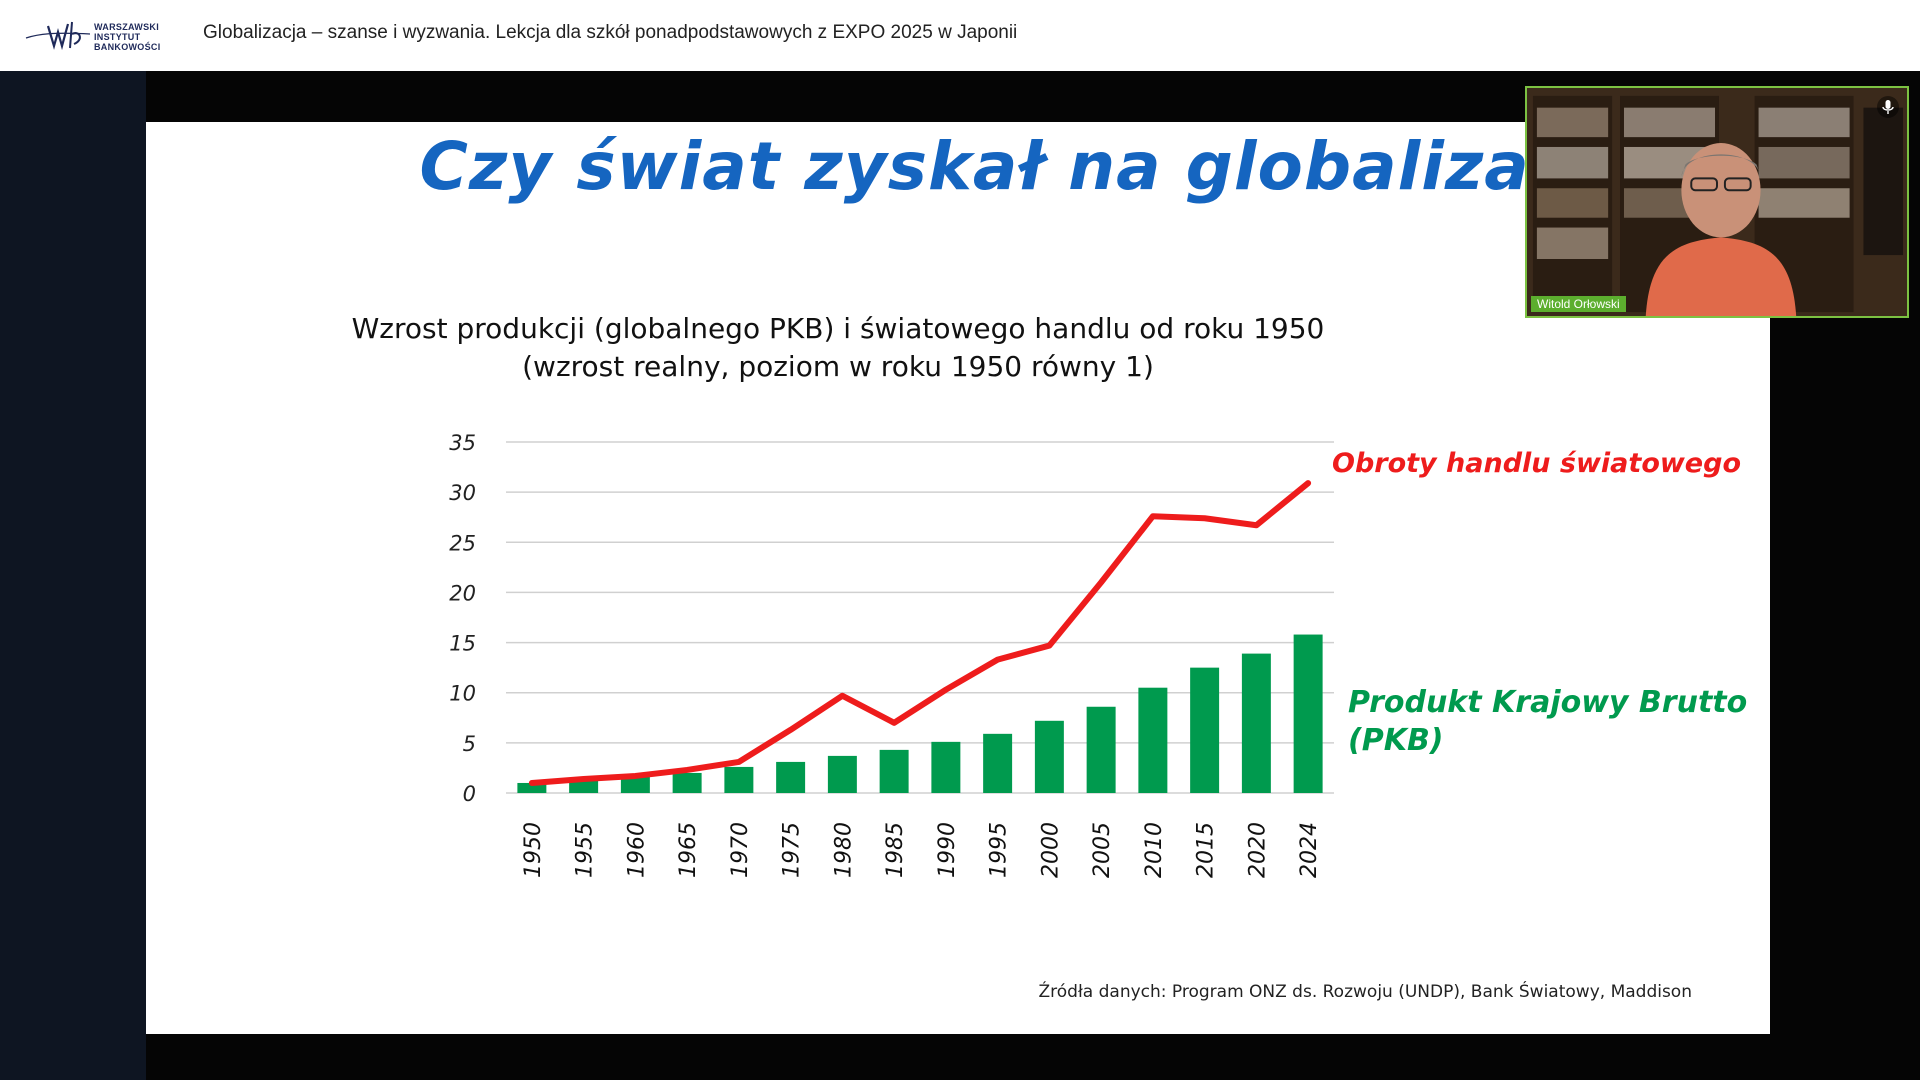 This screenshot has height=1080, width=1920. What do you see at coordinates (1536, 463) in the screenshot?
I see `legend-trade-label: Obroty handlu światowego` at bounding box center [1536, 463].